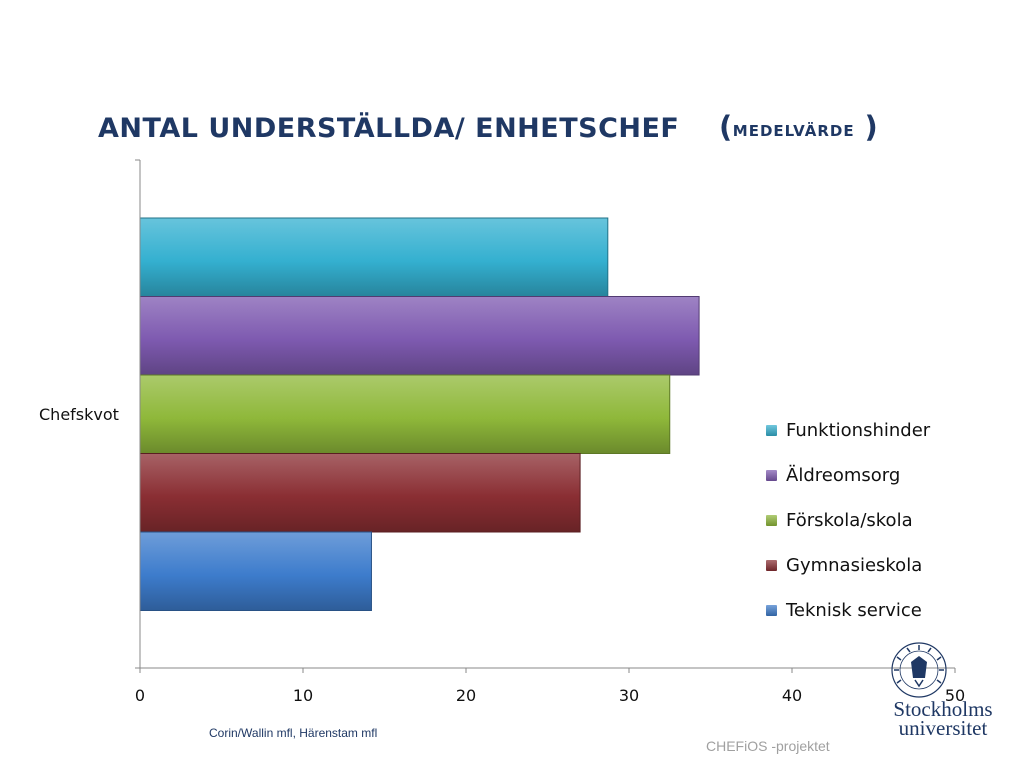 This screenshot has width=1024, height=768. I want to click on x-tick-label: 10, so click(303, 695).